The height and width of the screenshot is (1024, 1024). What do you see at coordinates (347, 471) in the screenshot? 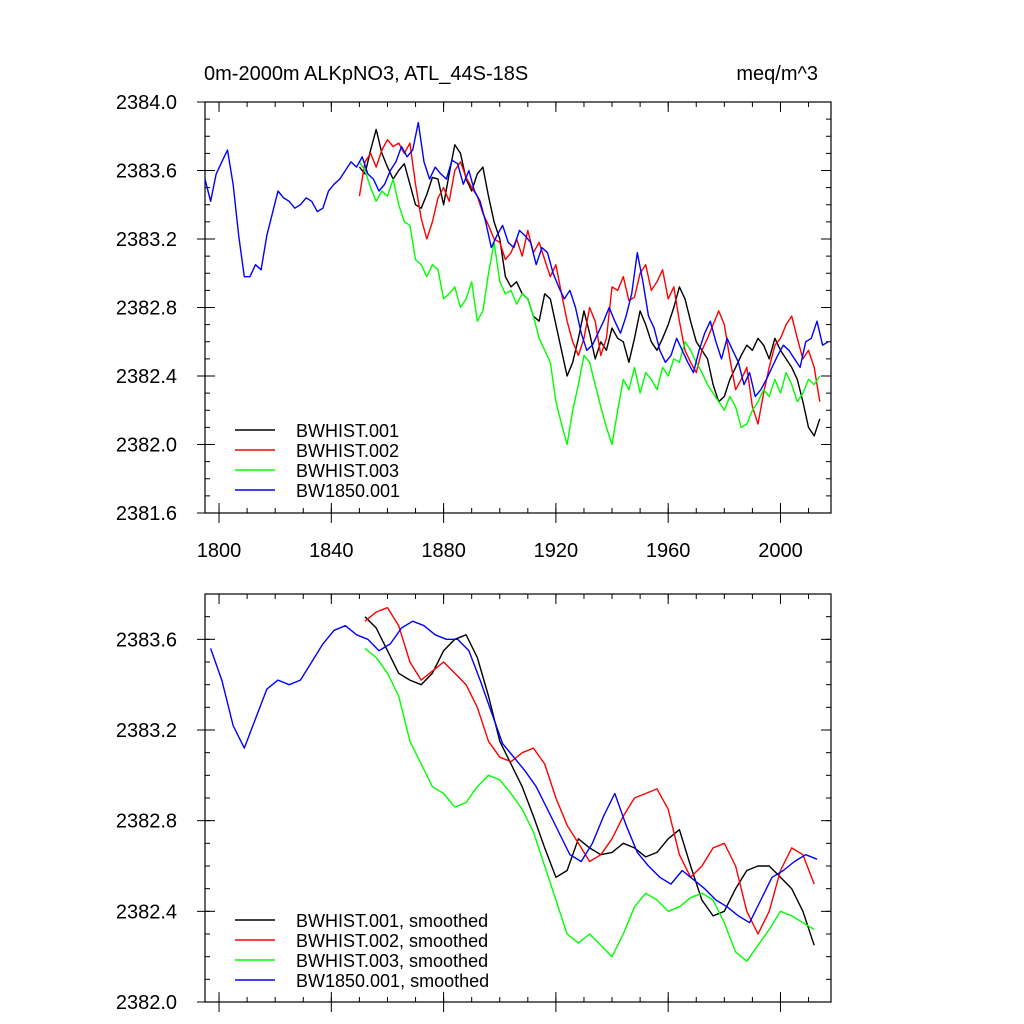
I see `top-legend-label: BWHIST.003` at bounding box center [347, 471].